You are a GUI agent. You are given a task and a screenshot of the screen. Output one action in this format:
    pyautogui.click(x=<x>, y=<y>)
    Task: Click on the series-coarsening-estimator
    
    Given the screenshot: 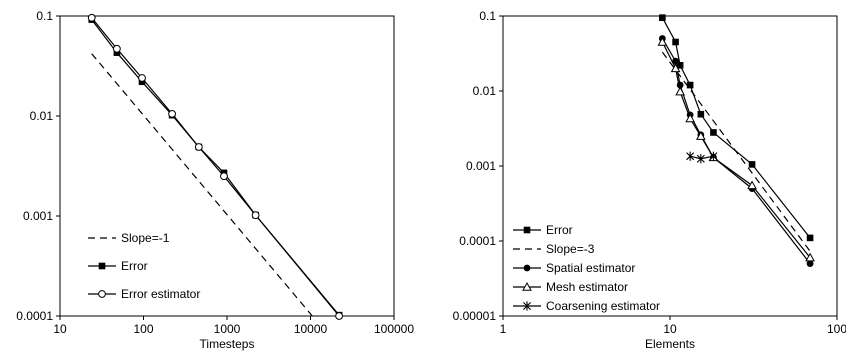 What is the action you would take?
    pyautogui.click(x=702, y=157)
    